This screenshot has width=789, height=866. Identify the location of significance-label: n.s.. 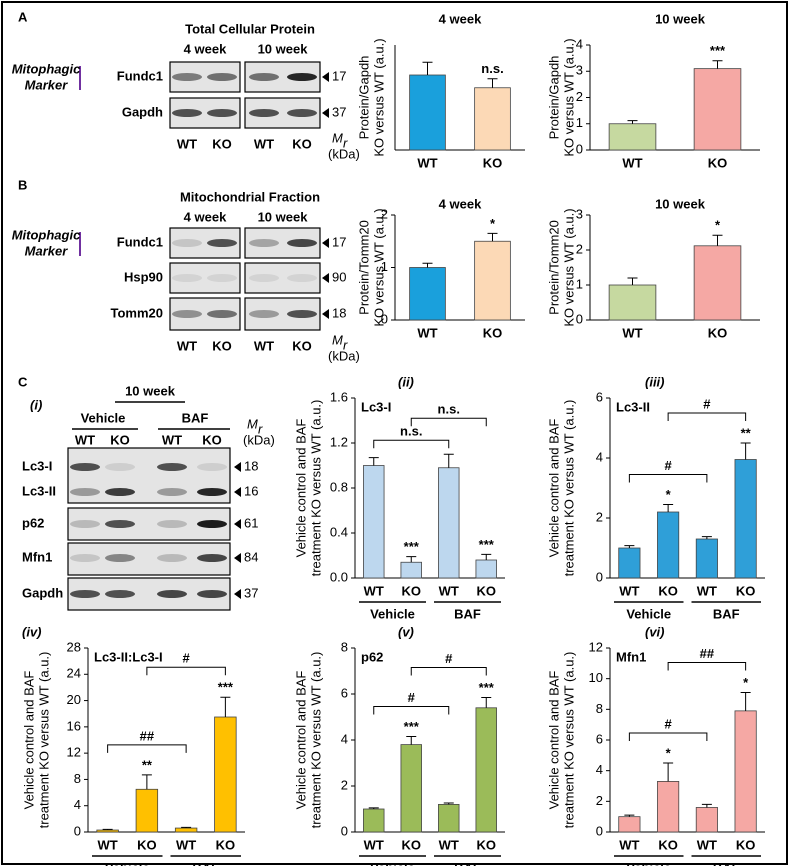
(492, 68).